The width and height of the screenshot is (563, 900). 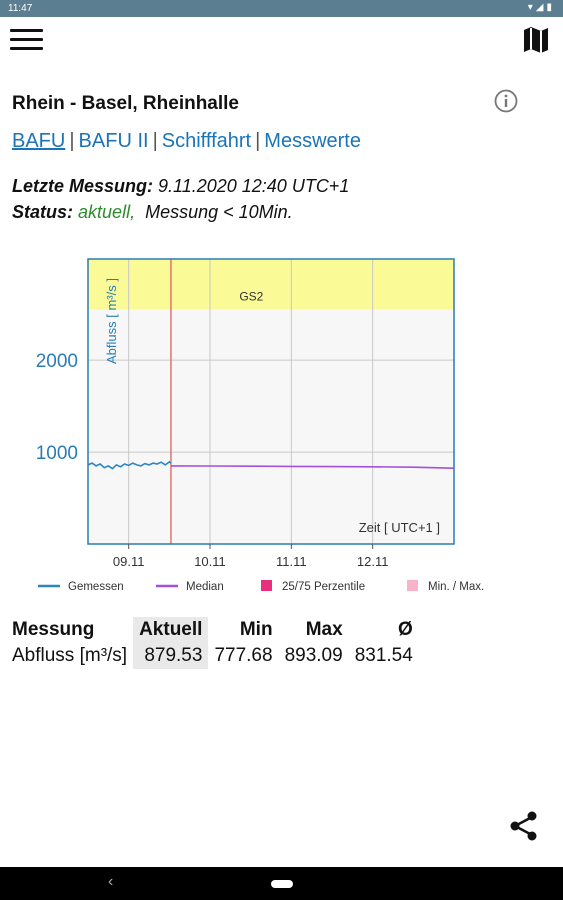 What do you see at coordinates (113, 141) in the screenshot?
I see `link-bafu-ii: BAFU II` at bounding box center [113, 141].